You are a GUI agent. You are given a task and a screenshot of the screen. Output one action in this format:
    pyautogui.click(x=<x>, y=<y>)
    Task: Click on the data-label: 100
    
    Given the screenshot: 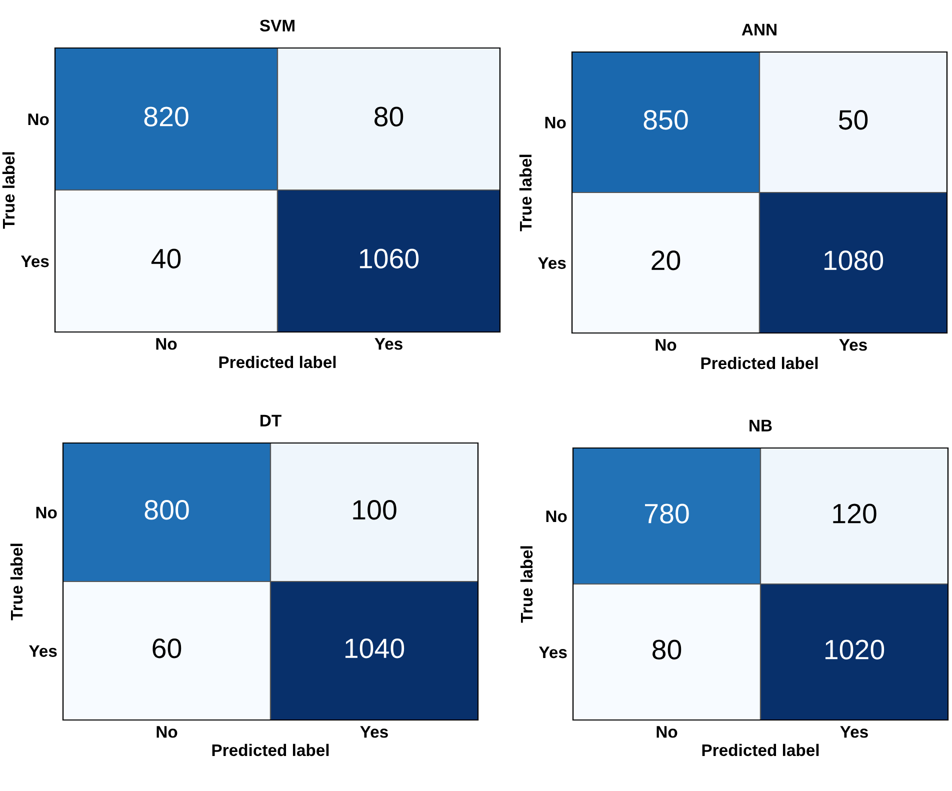 What is the action you would take?
    pyautogui.click(x=374, y=510)
    